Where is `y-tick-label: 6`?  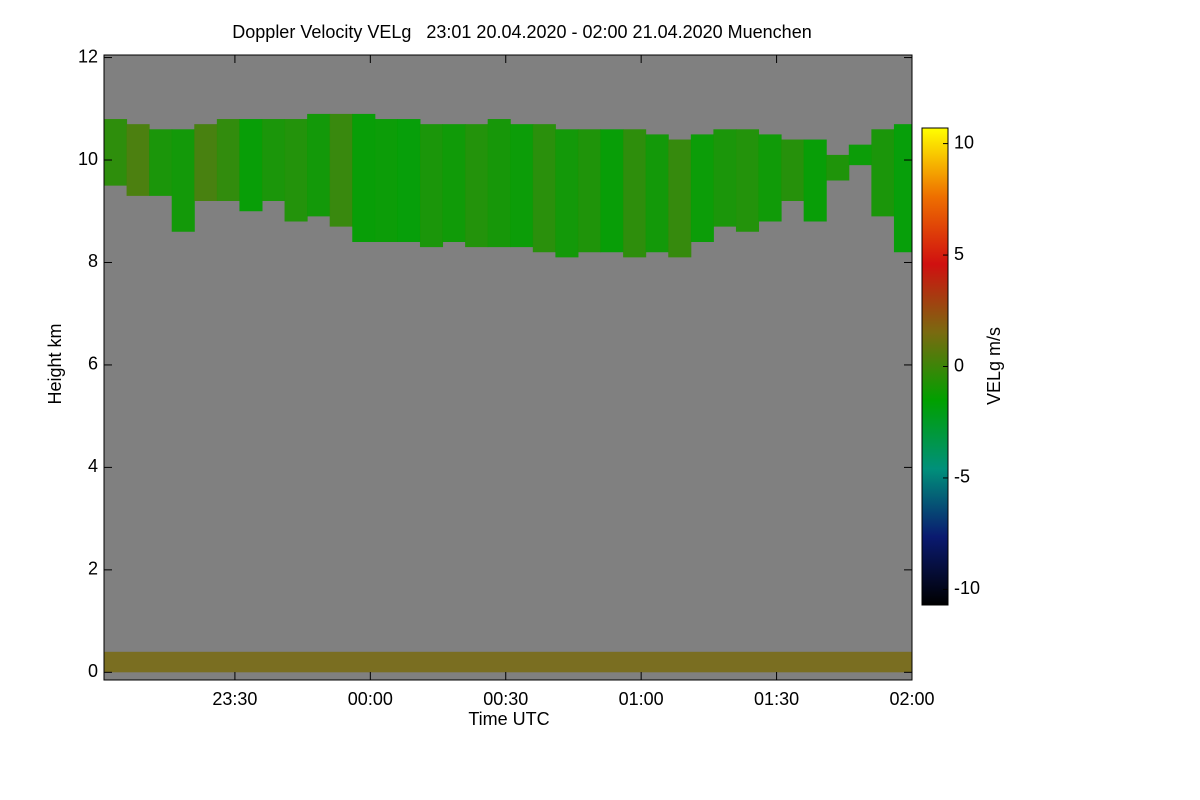
y-tick-label: 6 is located at coordinates (93, 364).